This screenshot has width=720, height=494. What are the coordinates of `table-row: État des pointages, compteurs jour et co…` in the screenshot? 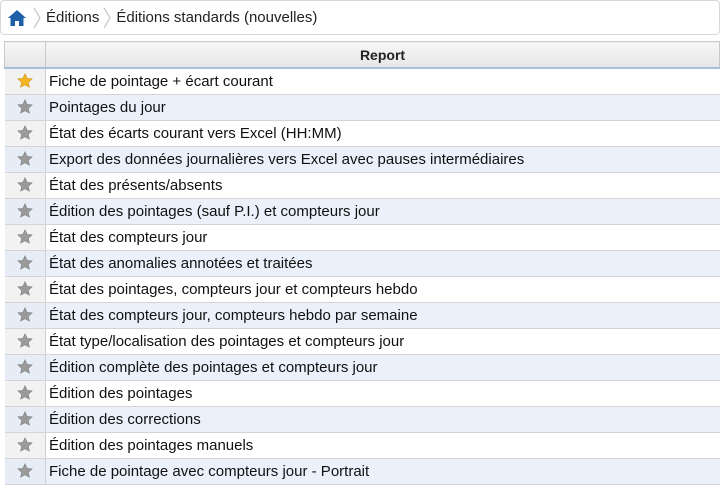 It's located at (362, 289).